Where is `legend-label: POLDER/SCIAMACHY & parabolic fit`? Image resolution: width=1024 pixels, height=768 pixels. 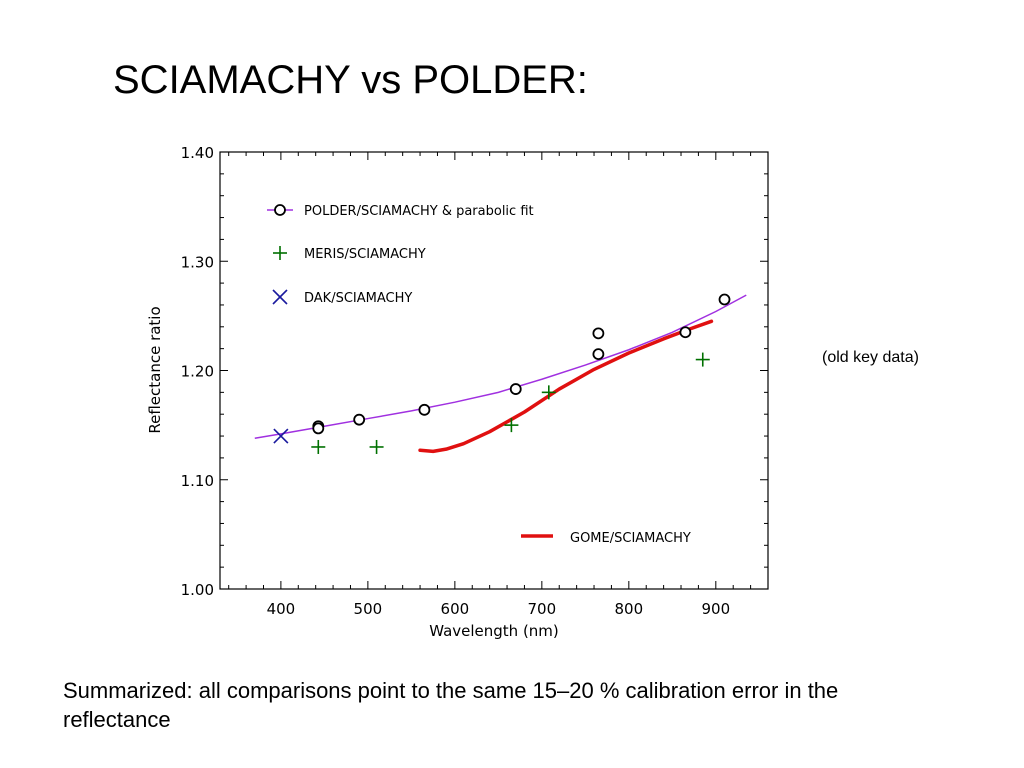
legend-label: POLDER/SCIAMACHY & parabolic fit is located at coordinates (419, 211).